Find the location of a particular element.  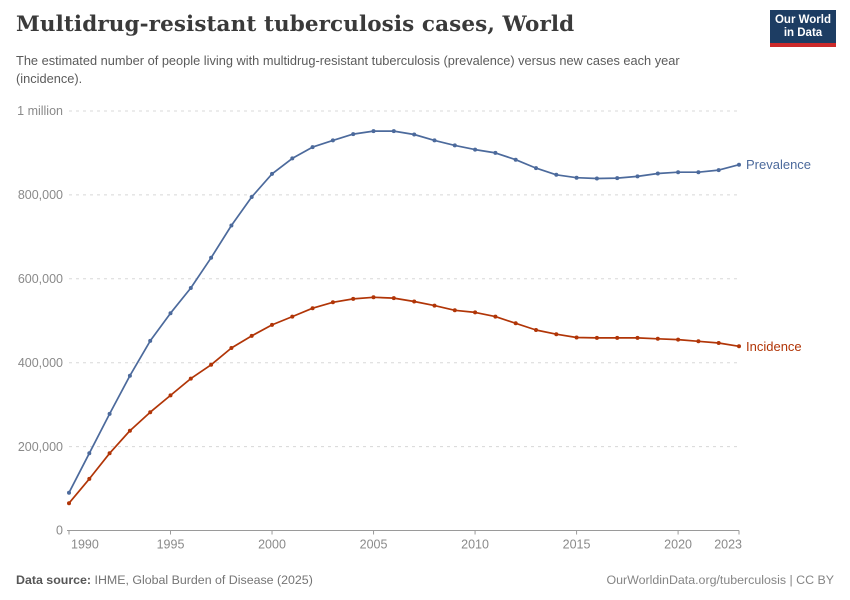

x-tick-label: 1995 is located at coordinates (171, 545).